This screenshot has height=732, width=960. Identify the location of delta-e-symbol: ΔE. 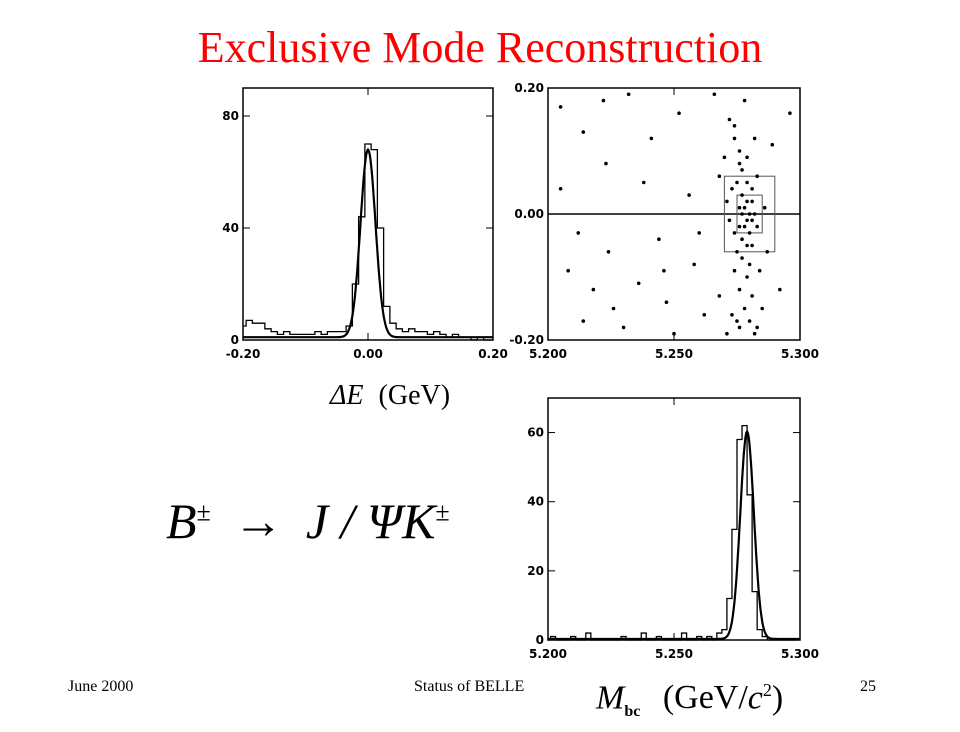
(347, 395).